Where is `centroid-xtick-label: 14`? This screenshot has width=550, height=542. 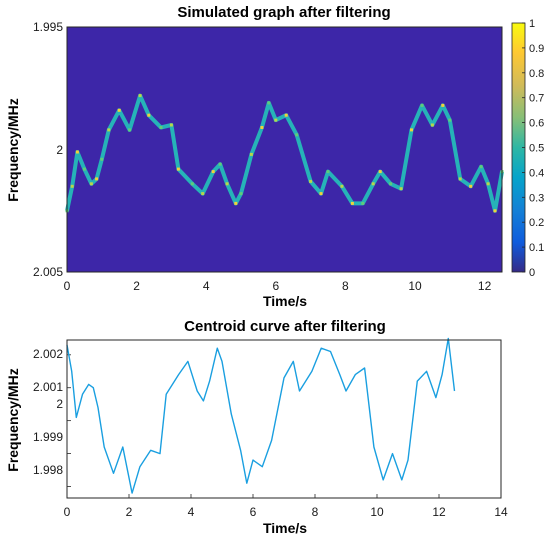
centroid-xtick-label: 14 is located at coordinates (501, 512).